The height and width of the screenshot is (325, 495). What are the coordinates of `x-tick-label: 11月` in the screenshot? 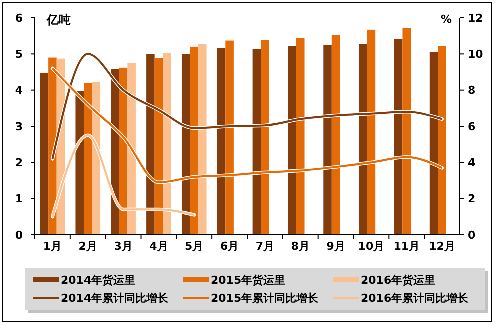 It's located at (407, 246).